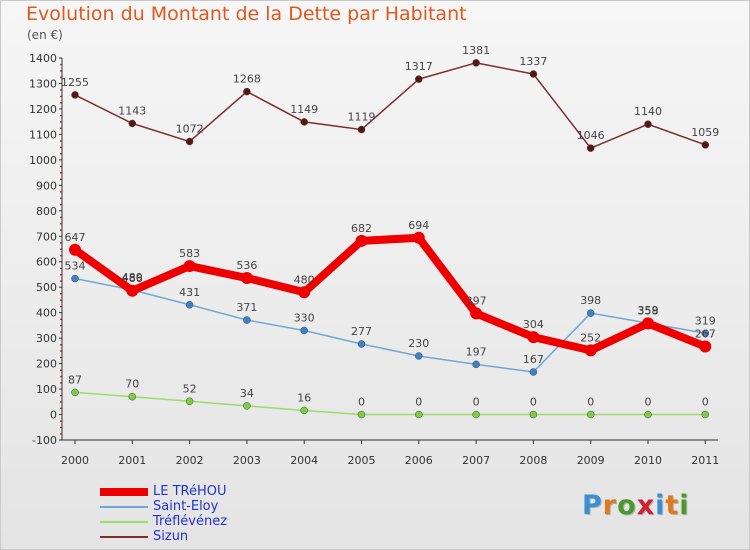 The image size is (750, 550). I want to click on data-label: 583, so click(189, 253).